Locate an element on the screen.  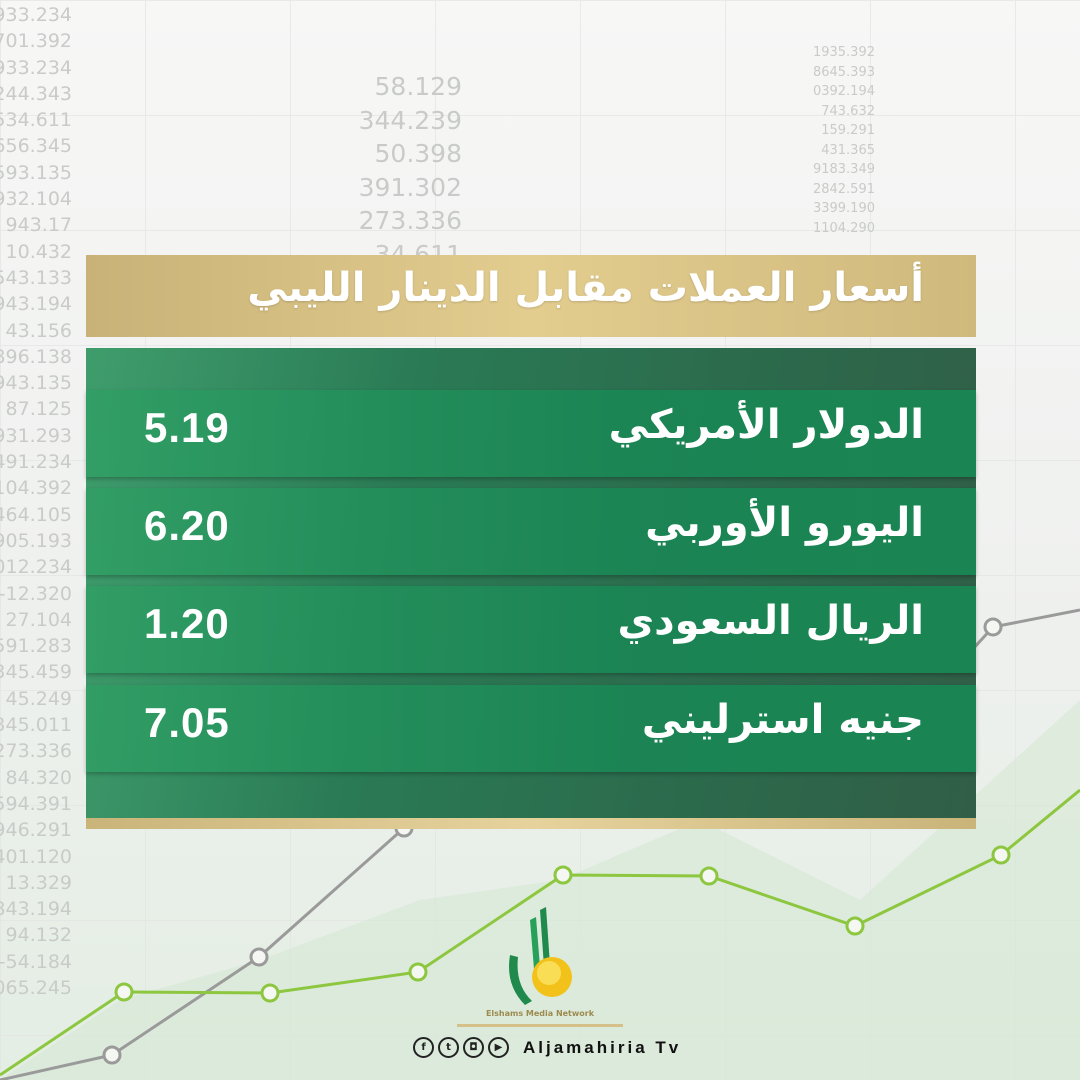
background-number: 943.194 is located at coordinates (36, 304).